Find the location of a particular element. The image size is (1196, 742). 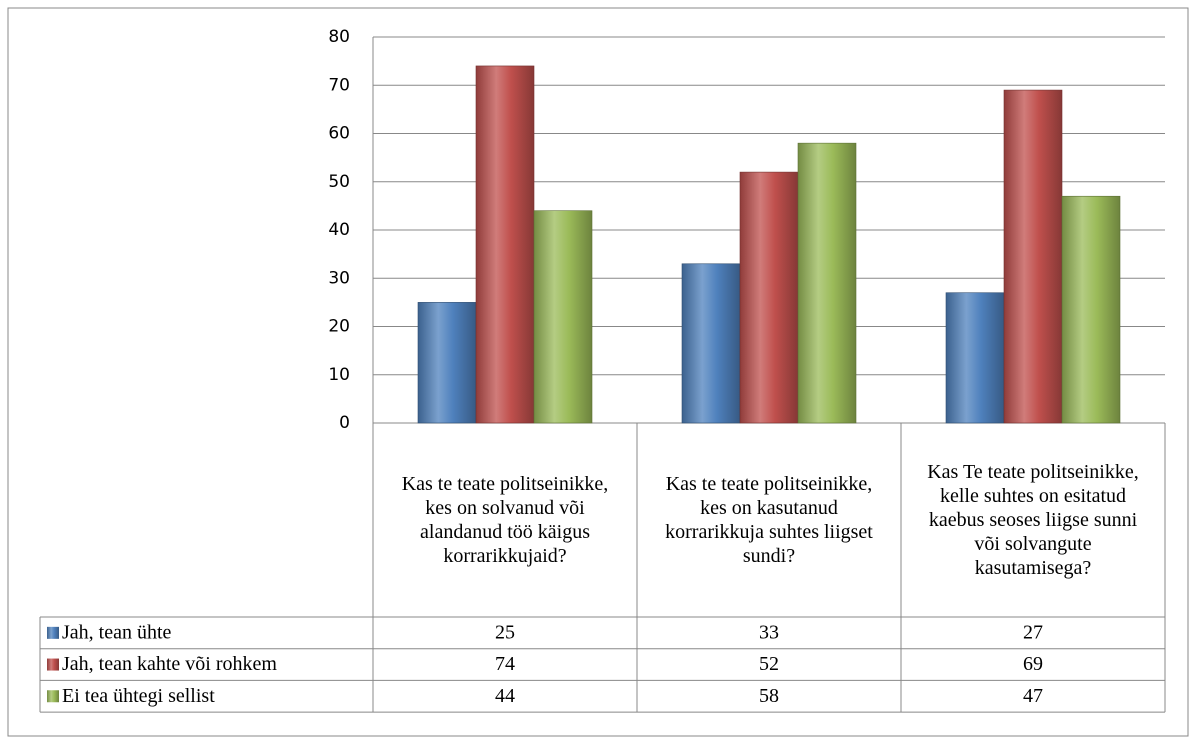

table-value: 33 is located at coordinates (769, 632).